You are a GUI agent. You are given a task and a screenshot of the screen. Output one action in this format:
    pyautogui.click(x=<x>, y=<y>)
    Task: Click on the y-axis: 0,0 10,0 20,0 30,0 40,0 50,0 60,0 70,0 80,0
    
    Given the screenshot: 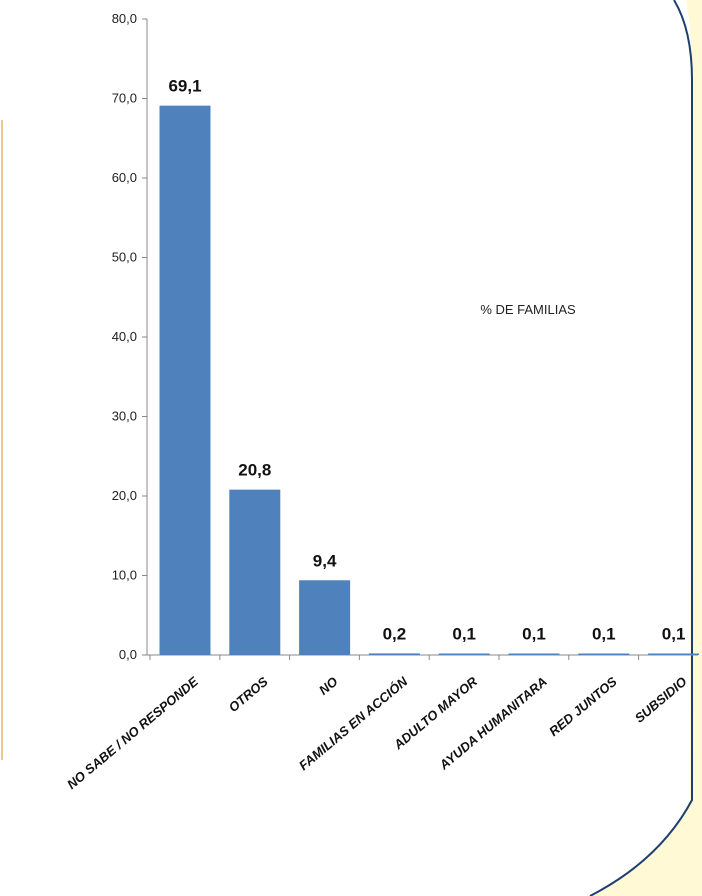 What is the action you would take?
    pyautogui.click(x=130, y=336)
    